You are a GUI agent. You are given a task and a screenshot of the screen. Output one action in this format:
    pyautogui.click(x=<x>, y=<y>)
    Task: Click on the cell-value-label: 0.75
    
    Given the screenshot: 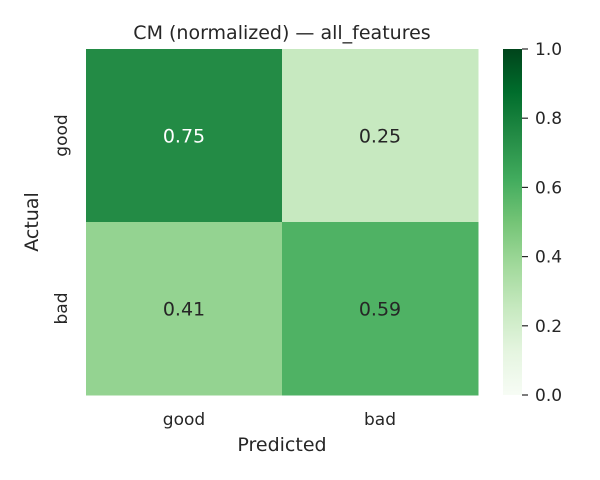 What is the action you would take?
    pyautogui.click(x=184, y=137)
    